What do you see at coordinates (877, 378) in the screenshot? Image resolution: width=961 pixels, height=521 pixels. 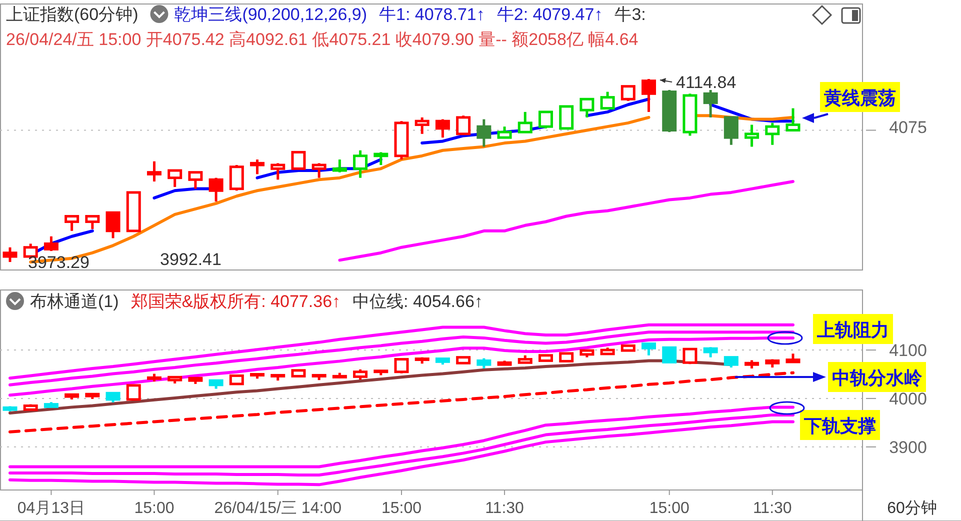 I see `text: 中轨分水岭` at bounding box center [877, 378].